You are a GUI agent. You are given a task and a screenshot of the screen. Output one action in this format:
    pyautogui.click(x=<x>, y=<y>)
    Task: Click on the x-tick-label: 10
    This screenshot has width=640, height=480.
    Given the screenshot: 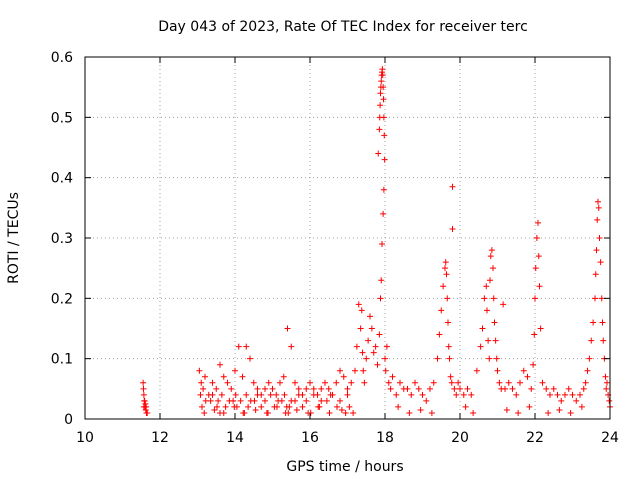 What is the action you would take?
    pyautogui.click(x=85, y=438)
    